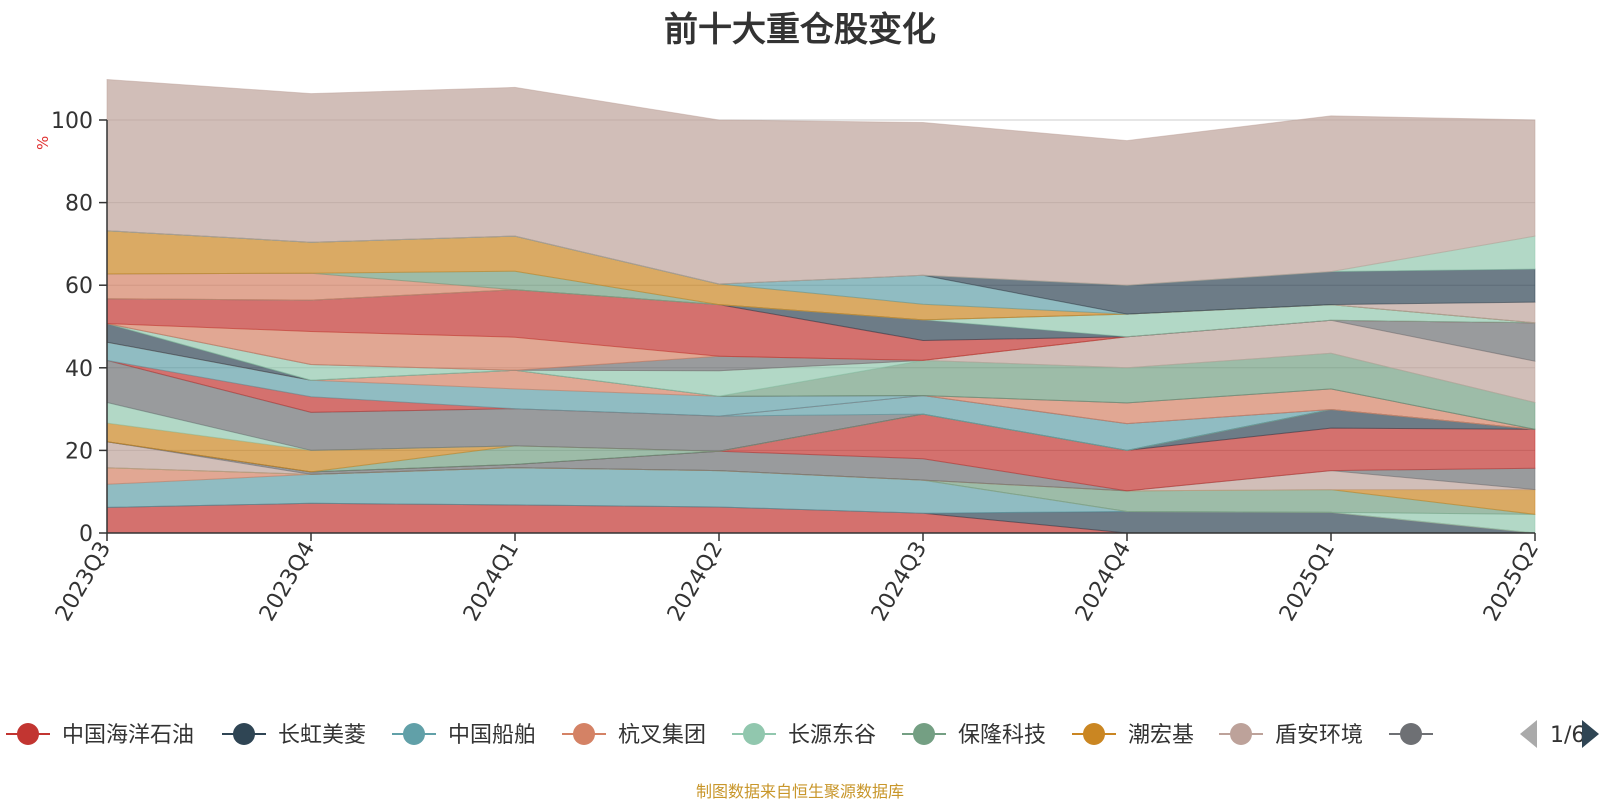 The image size is (1600, 802). Describe the element at coordinates (322, 735) in the screenshot. I see `legend-label: 长虹美菱` at that location.